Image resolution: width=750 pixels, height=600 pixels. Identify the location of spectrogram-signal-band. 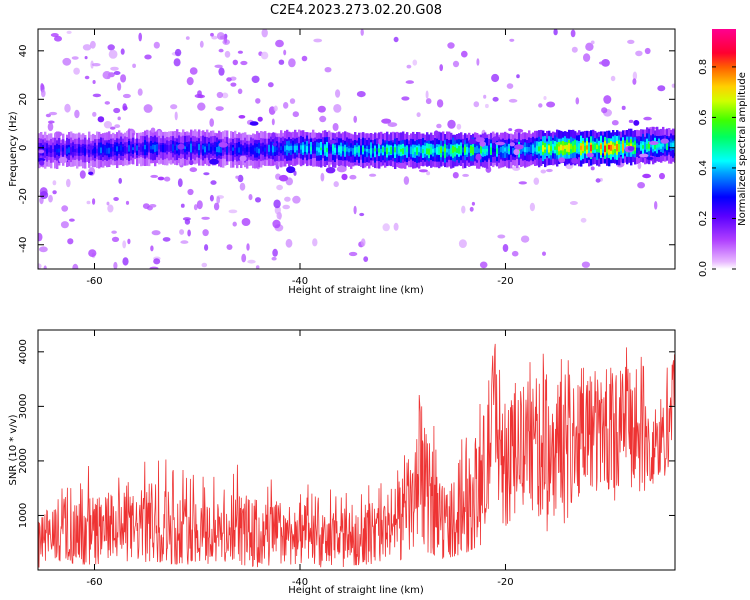
(356, 148).